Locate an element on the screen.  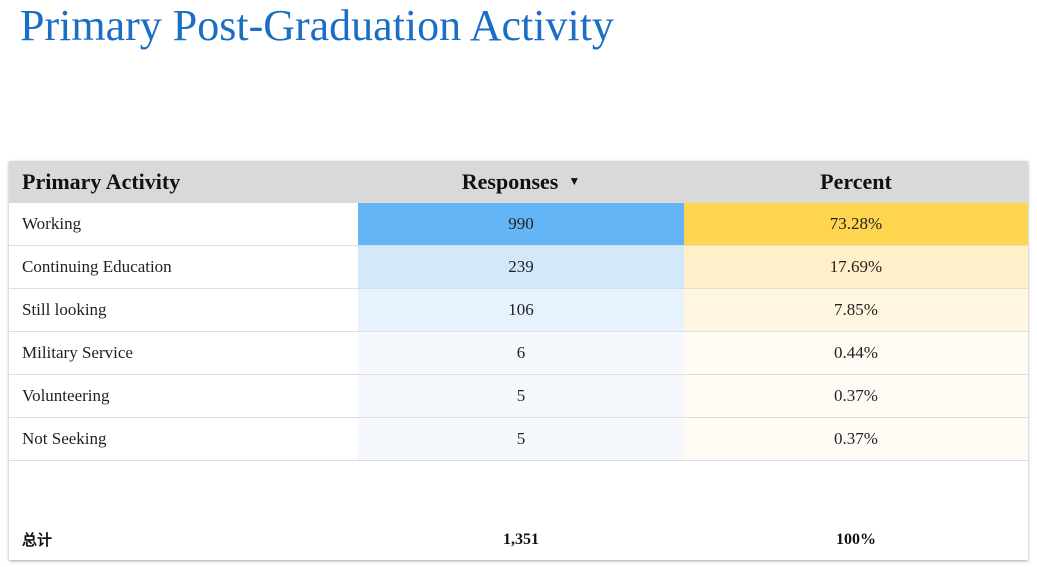
column-header-percent: Percent is located at coordinates (856, 181).